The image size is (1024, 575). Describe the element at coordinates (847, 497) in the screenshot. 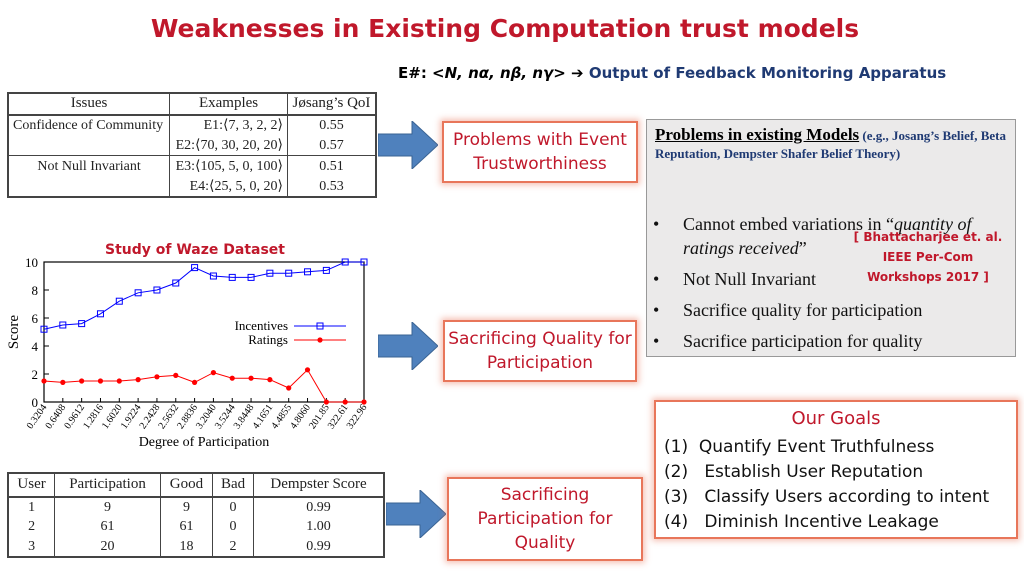

I see `goal-text: Classify Users according to intent` at that location.